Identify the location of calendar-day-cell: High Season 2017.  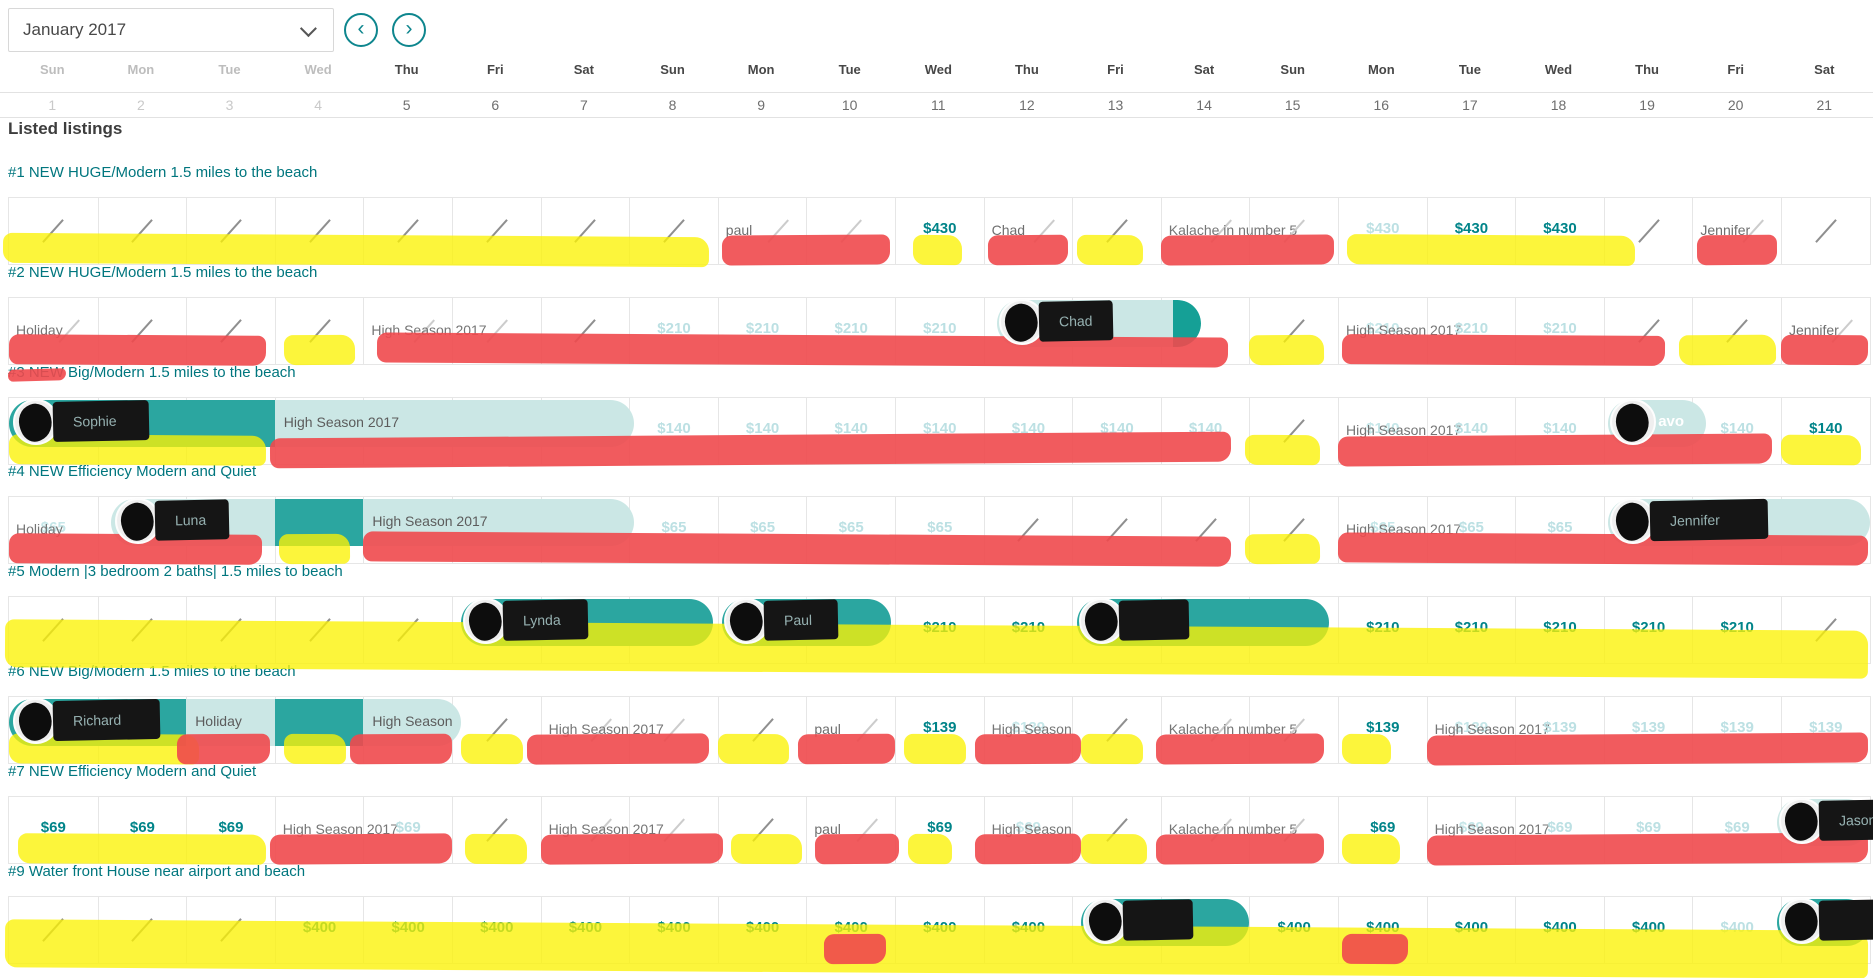
(585, 830).